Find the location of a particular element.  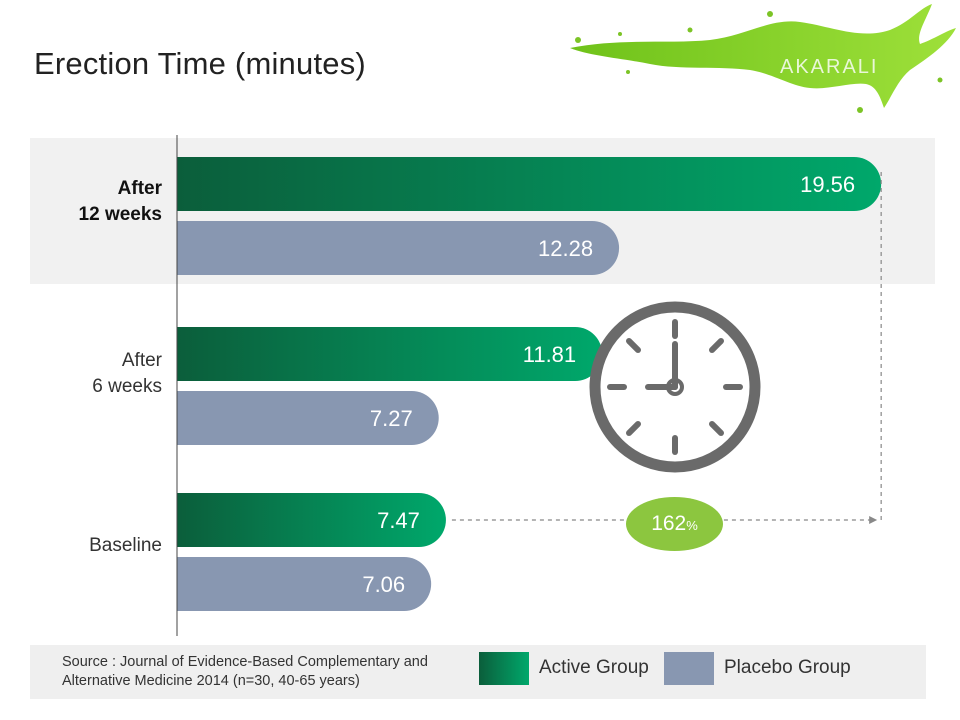

placebo-value-label: 7.27 is located at coordinates (391, 418).